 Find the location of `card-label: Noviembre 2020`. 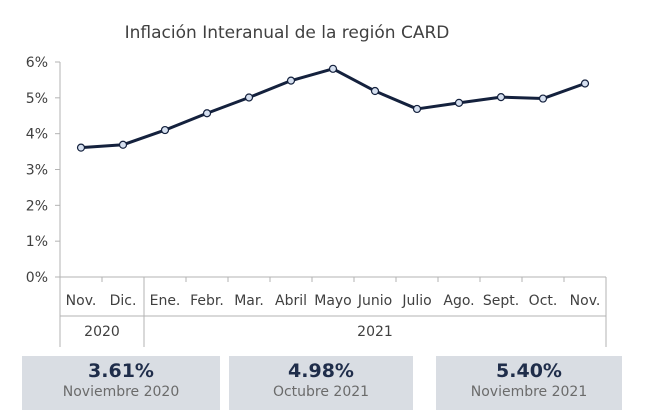

card-label: Noviembre 2020 is located at coordinates (121, 392).